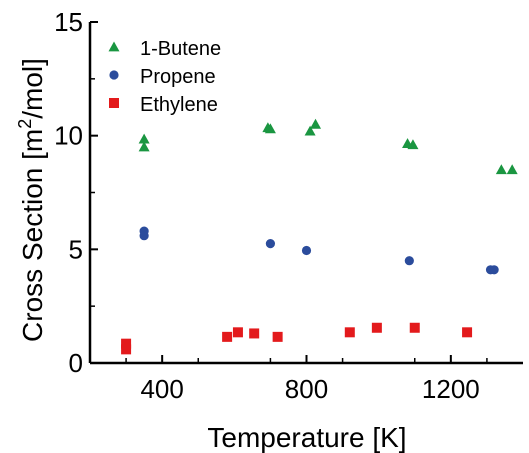  I want to click on legend-label: 1-Butene, so click(180, 49).